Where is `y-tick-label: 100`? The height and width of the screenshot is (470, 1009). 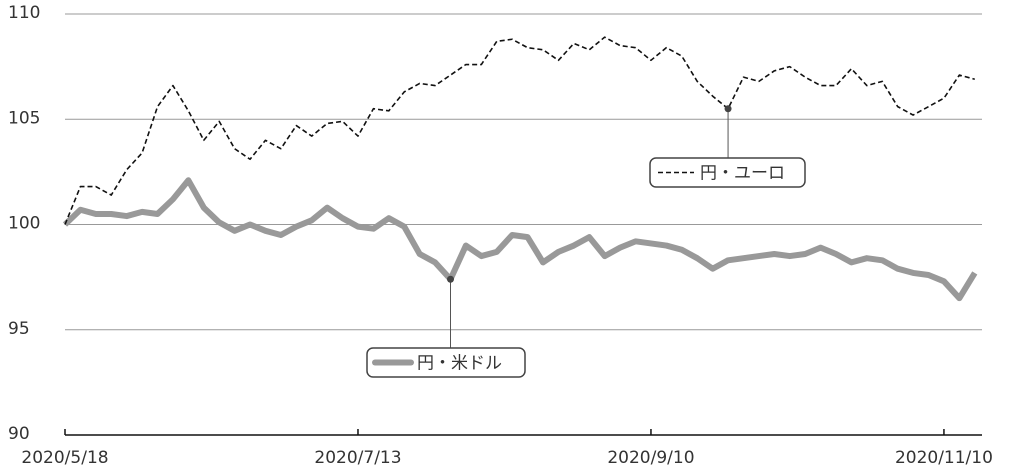 y-tick-label: 100 is located at coordinates (24, 224).